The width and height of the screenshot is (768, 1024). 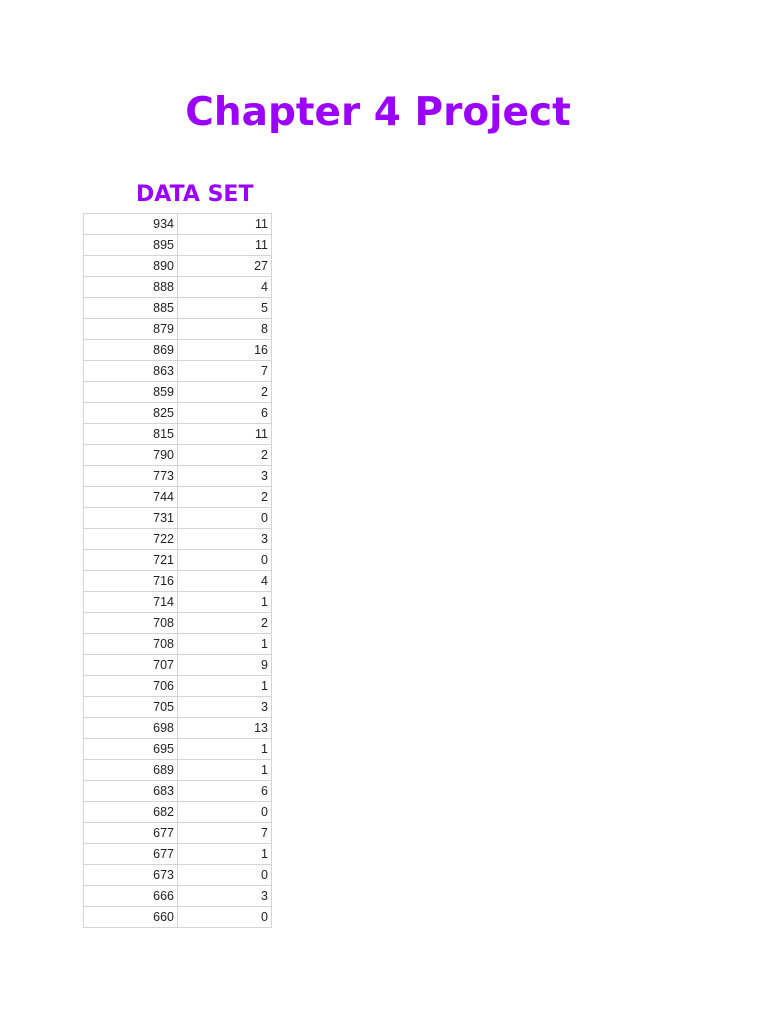 I want to click on table-row: 698 13, so click(x=177, y=728).